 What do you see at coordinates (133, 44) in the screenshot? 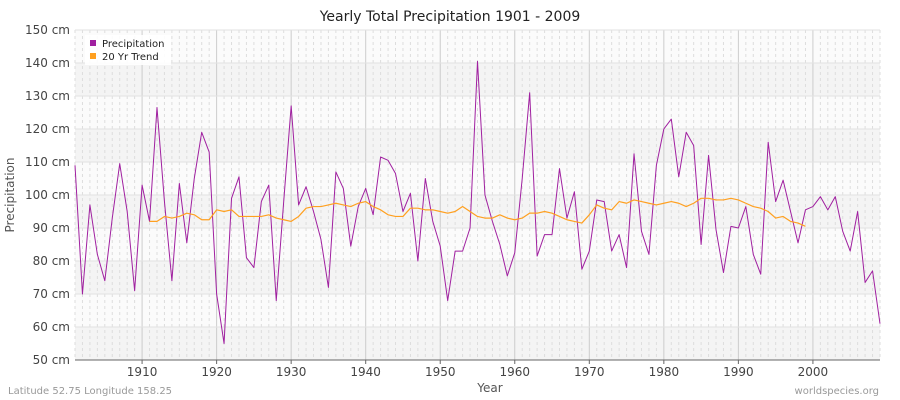
I see `legend-label-precipitation: Precipitation` at bounding box center [133, 44].